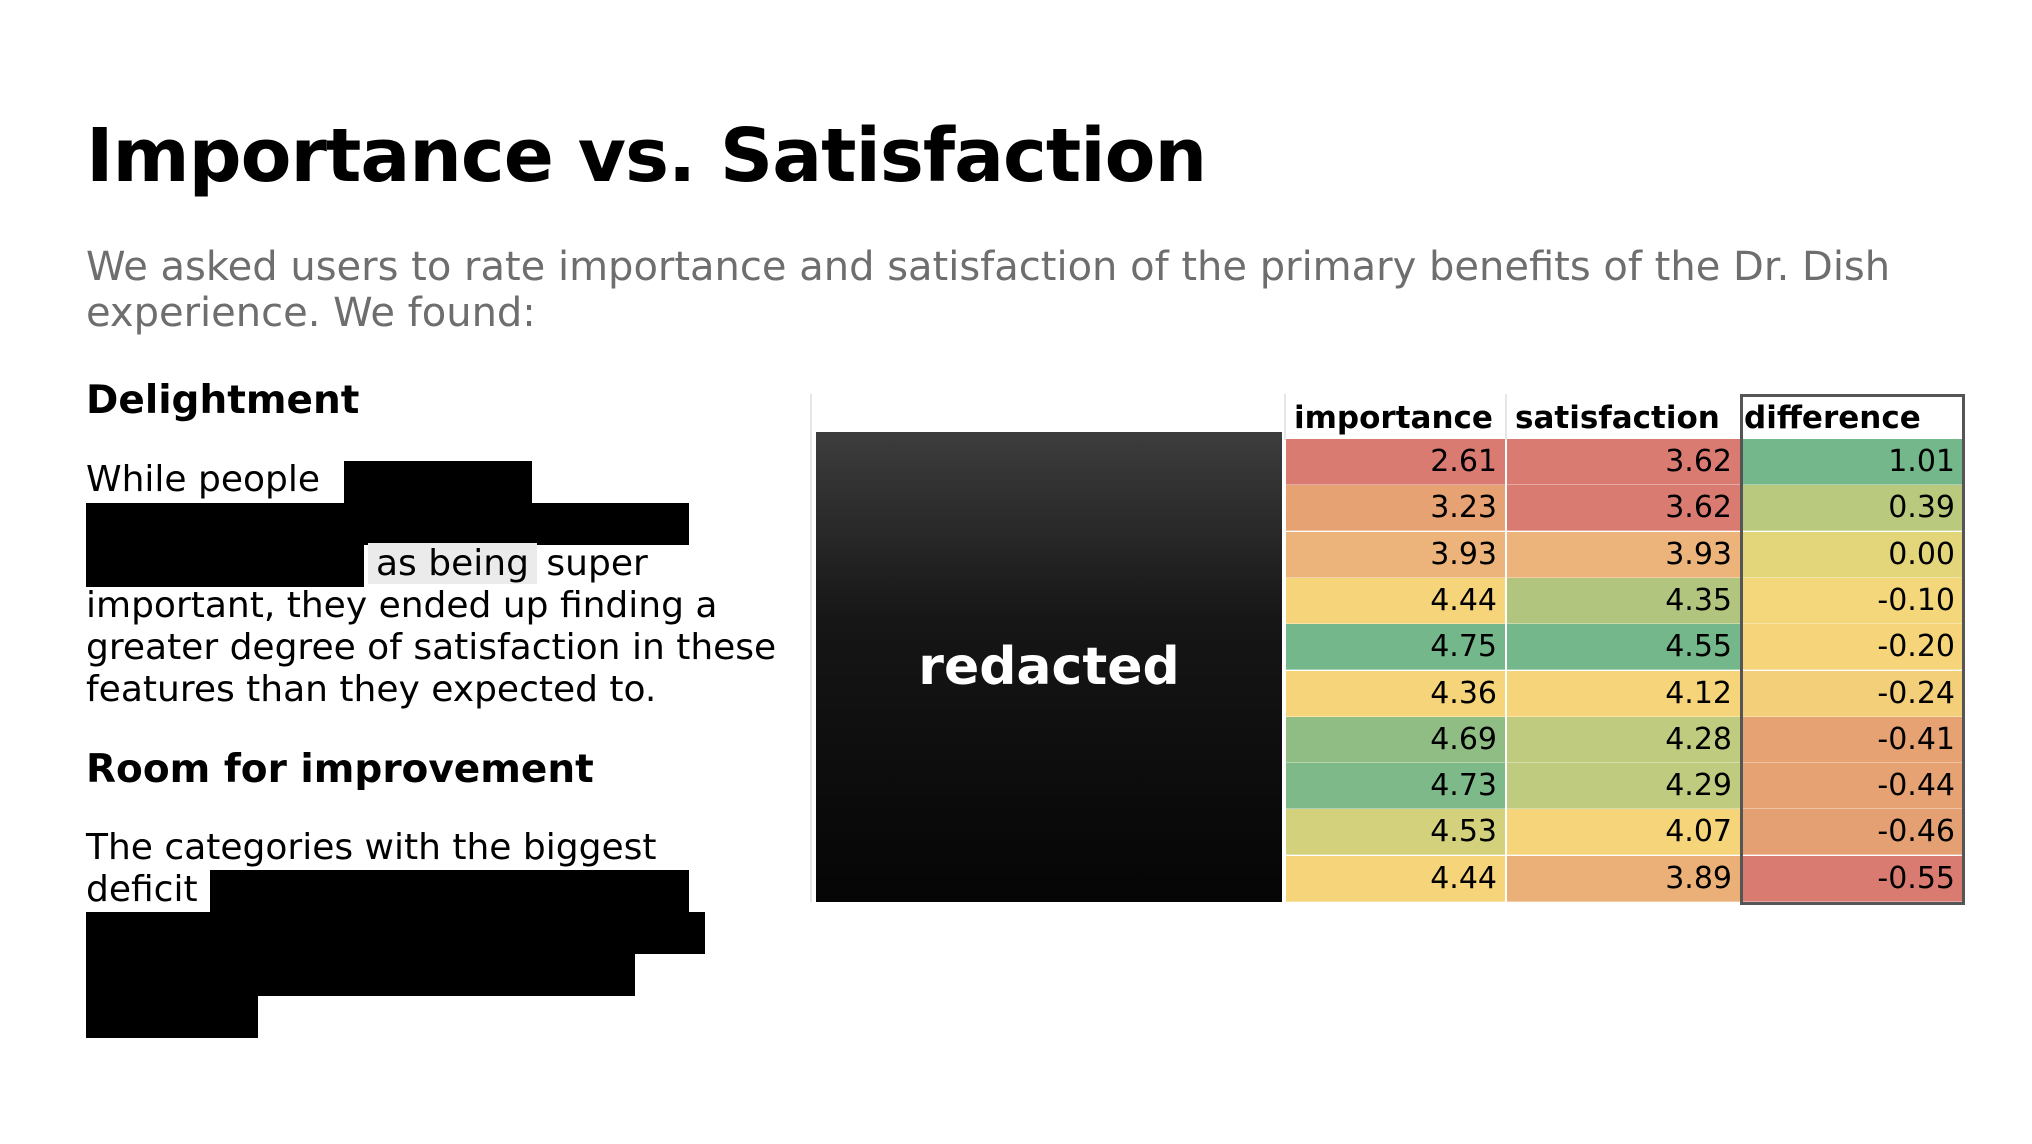 Image resolution: width=2032 pixels, height=1144 pixels. I want to click on cell-satisfaction: 4.35, so click(1623, 600).